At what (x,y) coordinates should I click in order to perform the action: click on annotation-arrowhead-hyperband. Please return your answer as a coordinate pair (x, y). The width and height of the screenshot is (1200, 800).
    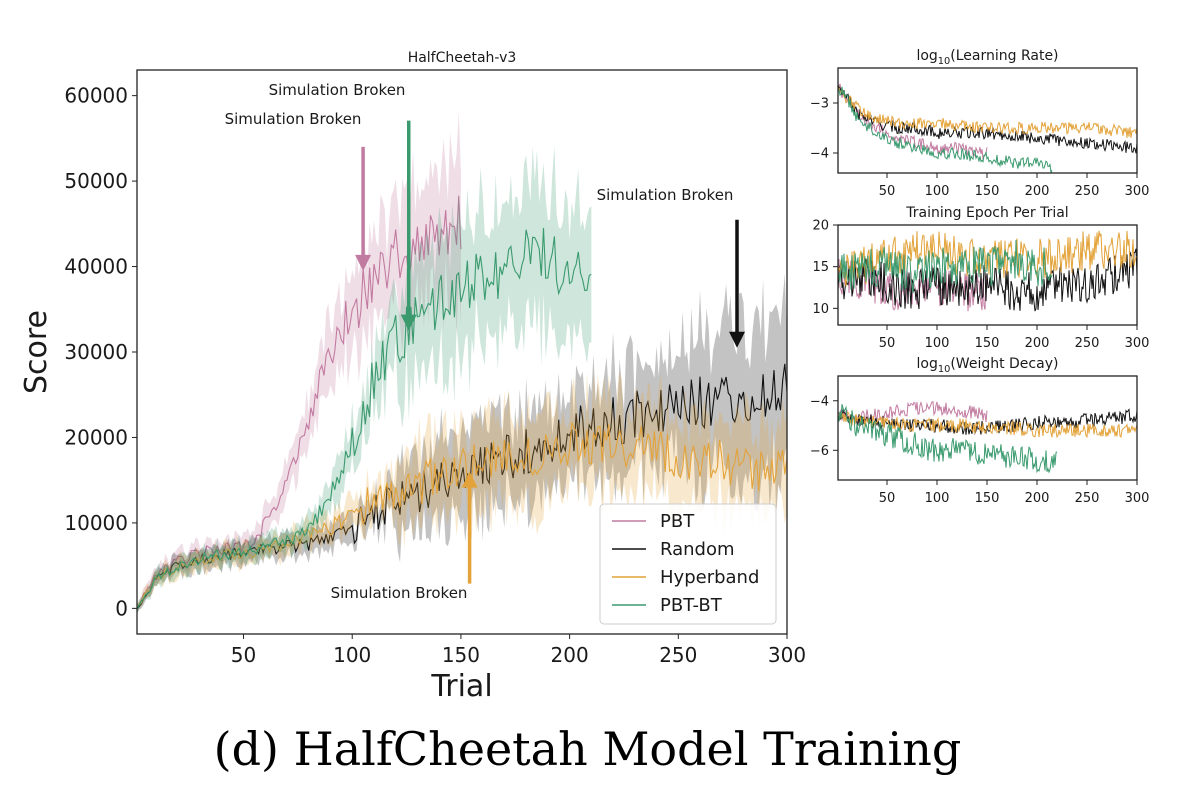
    Looking at the image, I should click on (469, 479).